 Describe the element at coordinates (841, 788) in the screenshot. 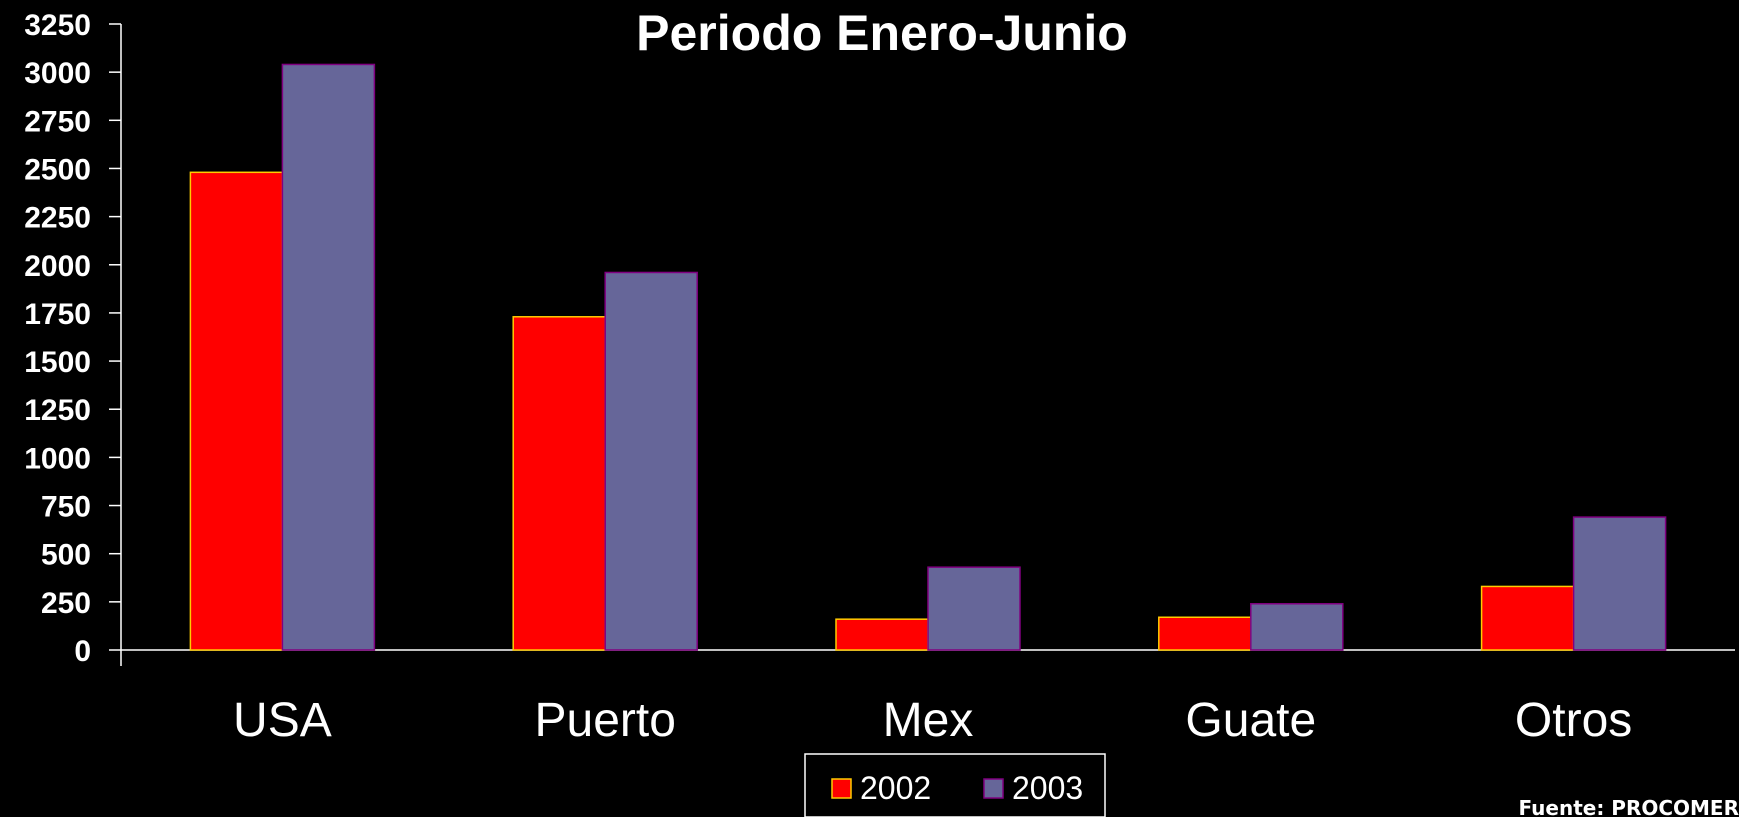

I see `legend-swatch-2002` at that location.